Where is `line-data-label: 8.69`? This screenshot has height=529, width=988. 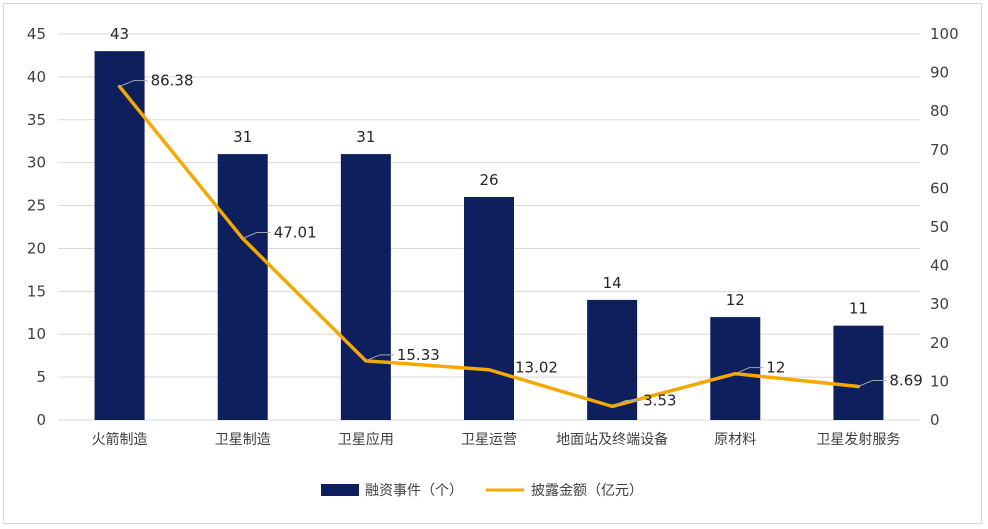
line-data-label: 8.69 is located at coordinates (905, 380).